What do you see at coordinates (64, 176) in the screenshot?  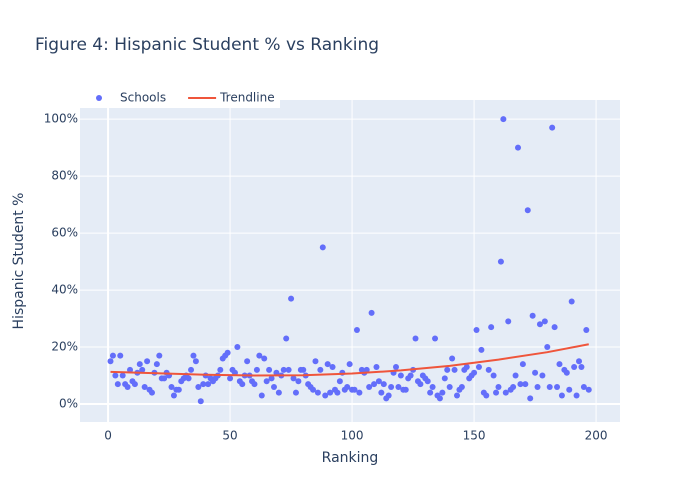 I see `y-tick-label: 80%` at bounding box center [64, 176].